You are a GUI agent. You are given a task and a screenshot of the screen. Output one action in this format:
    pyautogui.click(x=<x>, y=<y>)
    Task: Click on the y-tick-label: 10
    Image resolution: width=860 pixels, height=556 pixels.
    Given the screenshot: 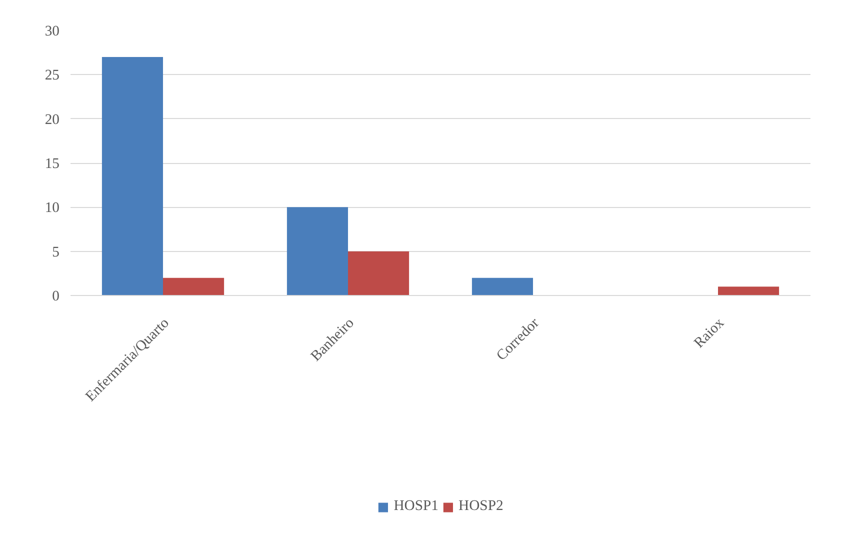 What is the action you would take?
    pyautogui.click(x=52, y=208)
    